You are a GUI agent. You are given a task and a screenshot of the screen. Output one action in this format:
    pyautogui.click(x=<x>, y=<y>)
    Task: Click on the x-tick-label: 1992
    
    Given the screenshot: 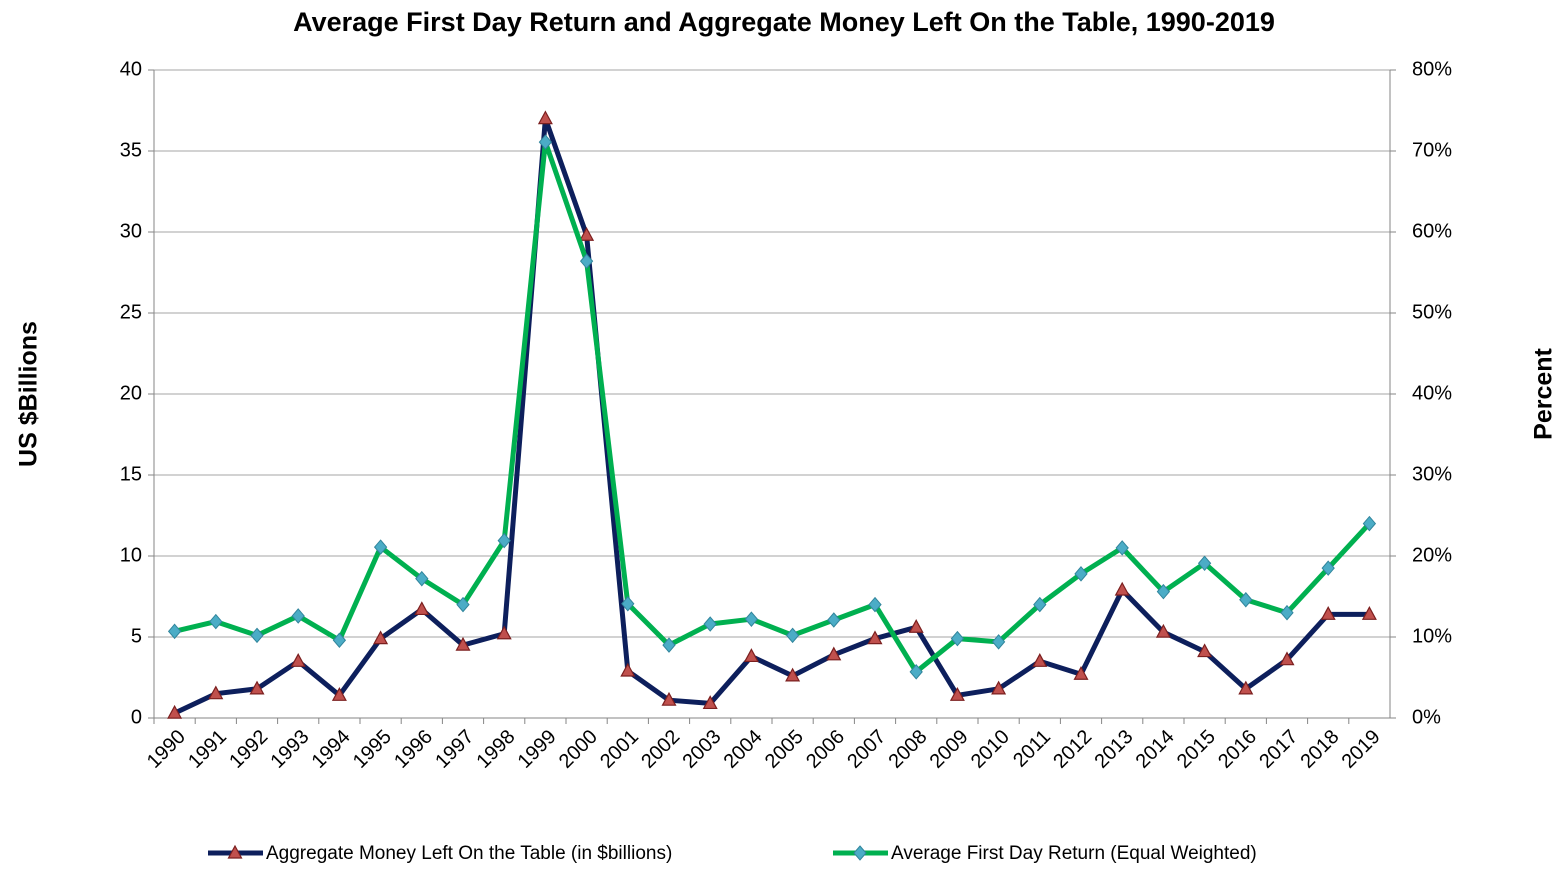 What is the action you would take?
    pyautogui.click(x=248, y=749)
    